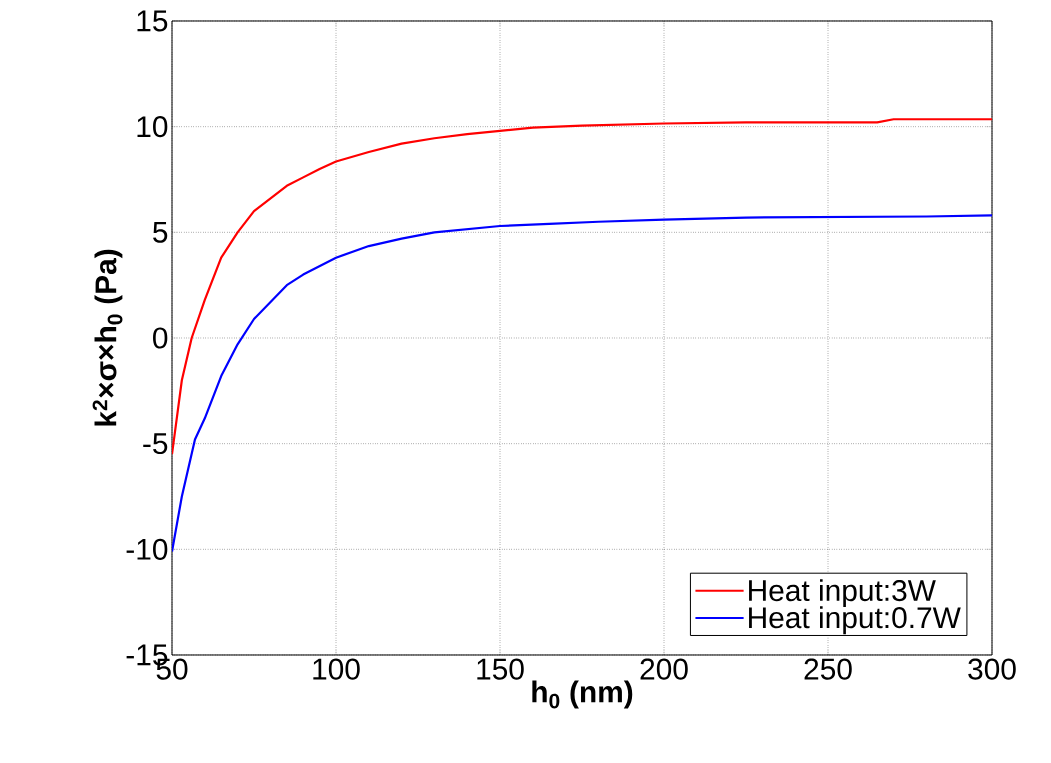 The image size is (1051, 763). What do you see at coordinates (160, 232) in the screenshot?
I see `y-tick-label: 5` at bounding box center [160, 232].